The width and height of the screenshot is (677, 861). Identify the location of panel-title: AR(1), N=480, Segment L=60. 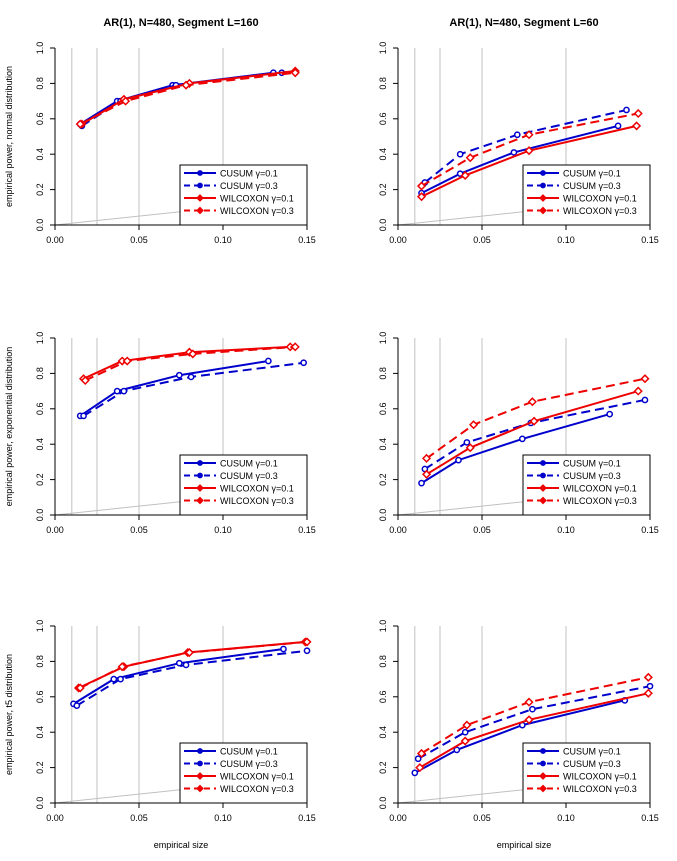
(523, 23).